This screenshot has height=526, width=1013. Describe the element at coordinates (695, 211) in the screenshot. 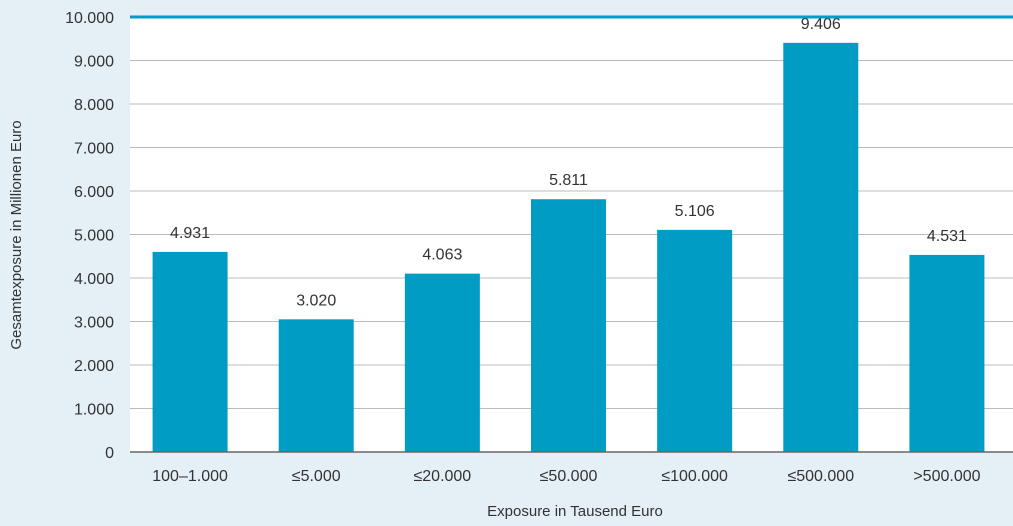

I see `data-label: 5.106` at that location.